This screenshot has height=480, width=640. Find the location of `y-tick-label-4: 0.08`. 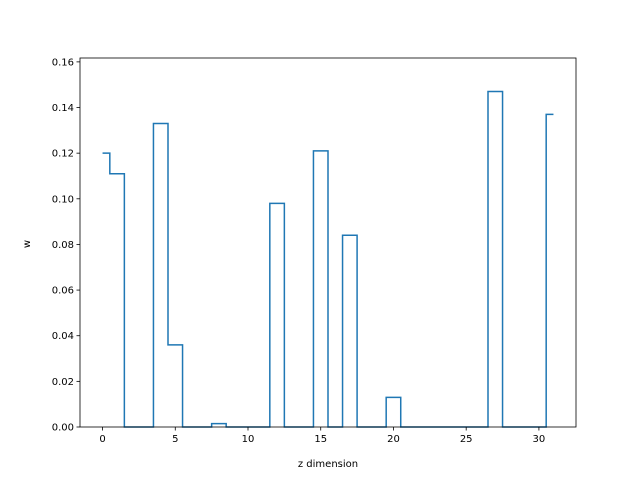

y-tick-label-4: 0.08 is located at coordinates (63, 245).